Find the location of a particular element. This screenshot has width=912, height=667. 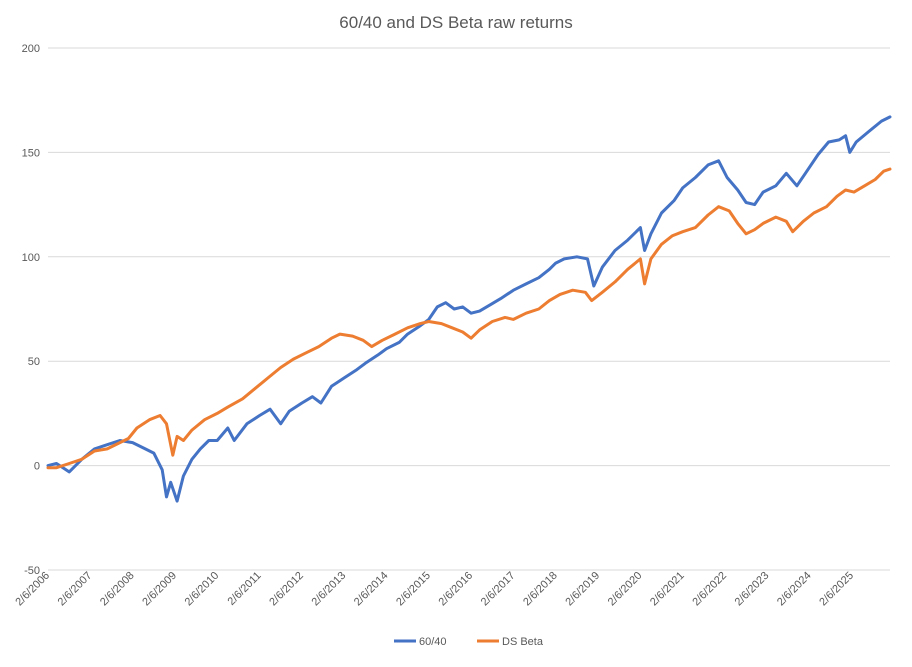

x-tick-label: 2/6/2014 is located at coordinates (371, 589).